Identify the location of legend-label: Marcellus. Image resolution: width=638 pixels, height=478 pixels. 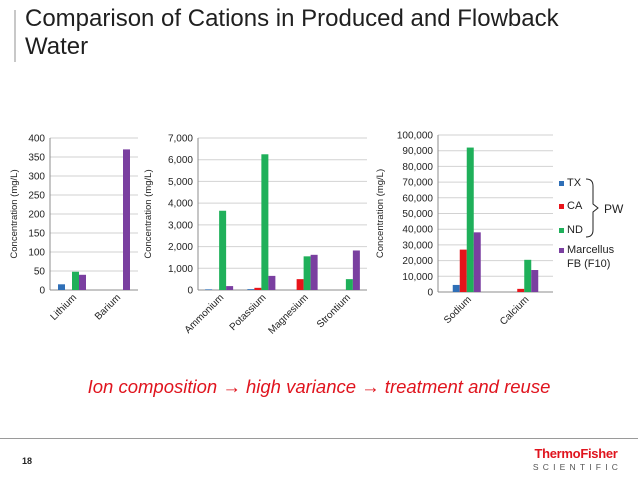
(591, 250).